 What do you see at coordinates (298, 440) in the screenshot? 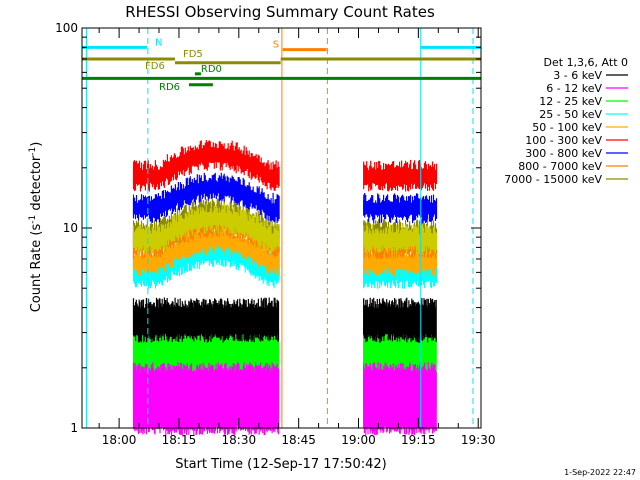
I see `x-tick-label: 18:45` at bounding box center [298, 440].